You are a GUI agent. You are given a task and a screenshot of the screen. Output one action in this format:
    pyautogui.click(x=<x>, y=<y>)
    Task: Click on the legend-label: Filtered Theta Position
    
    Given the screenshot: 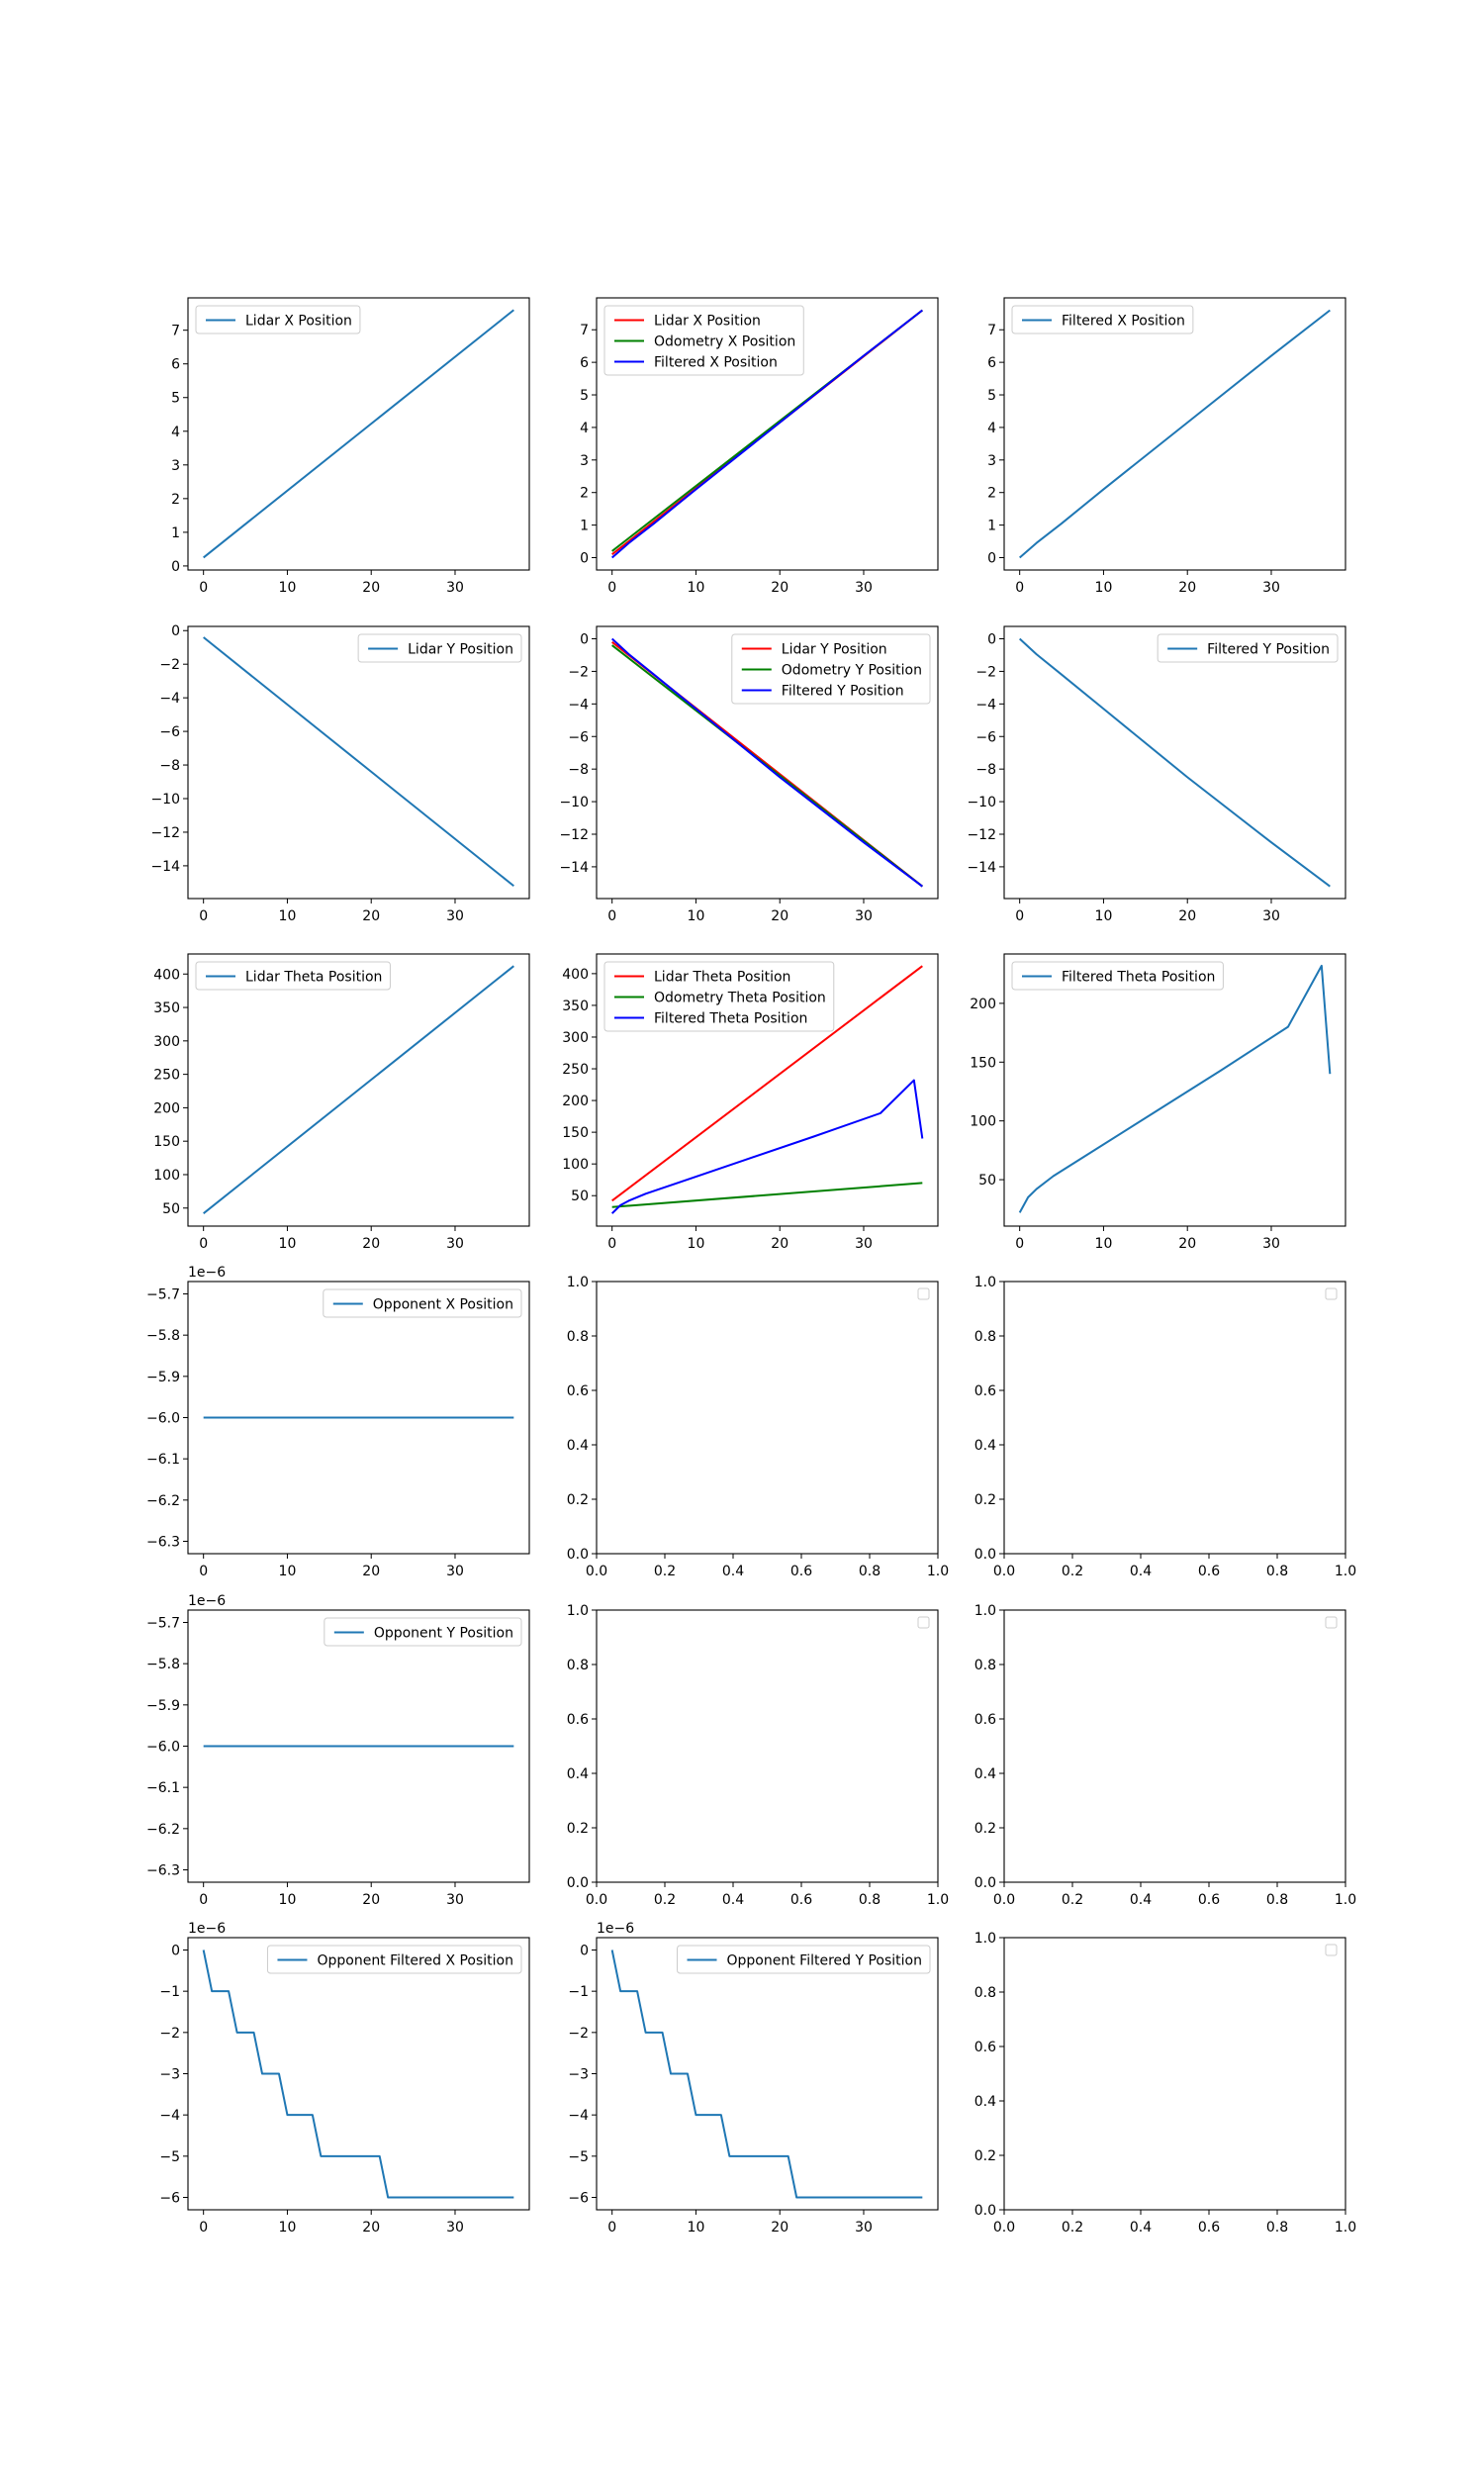 What is the action you would take?
    pyautogui.click(x=730, y=1019)
    